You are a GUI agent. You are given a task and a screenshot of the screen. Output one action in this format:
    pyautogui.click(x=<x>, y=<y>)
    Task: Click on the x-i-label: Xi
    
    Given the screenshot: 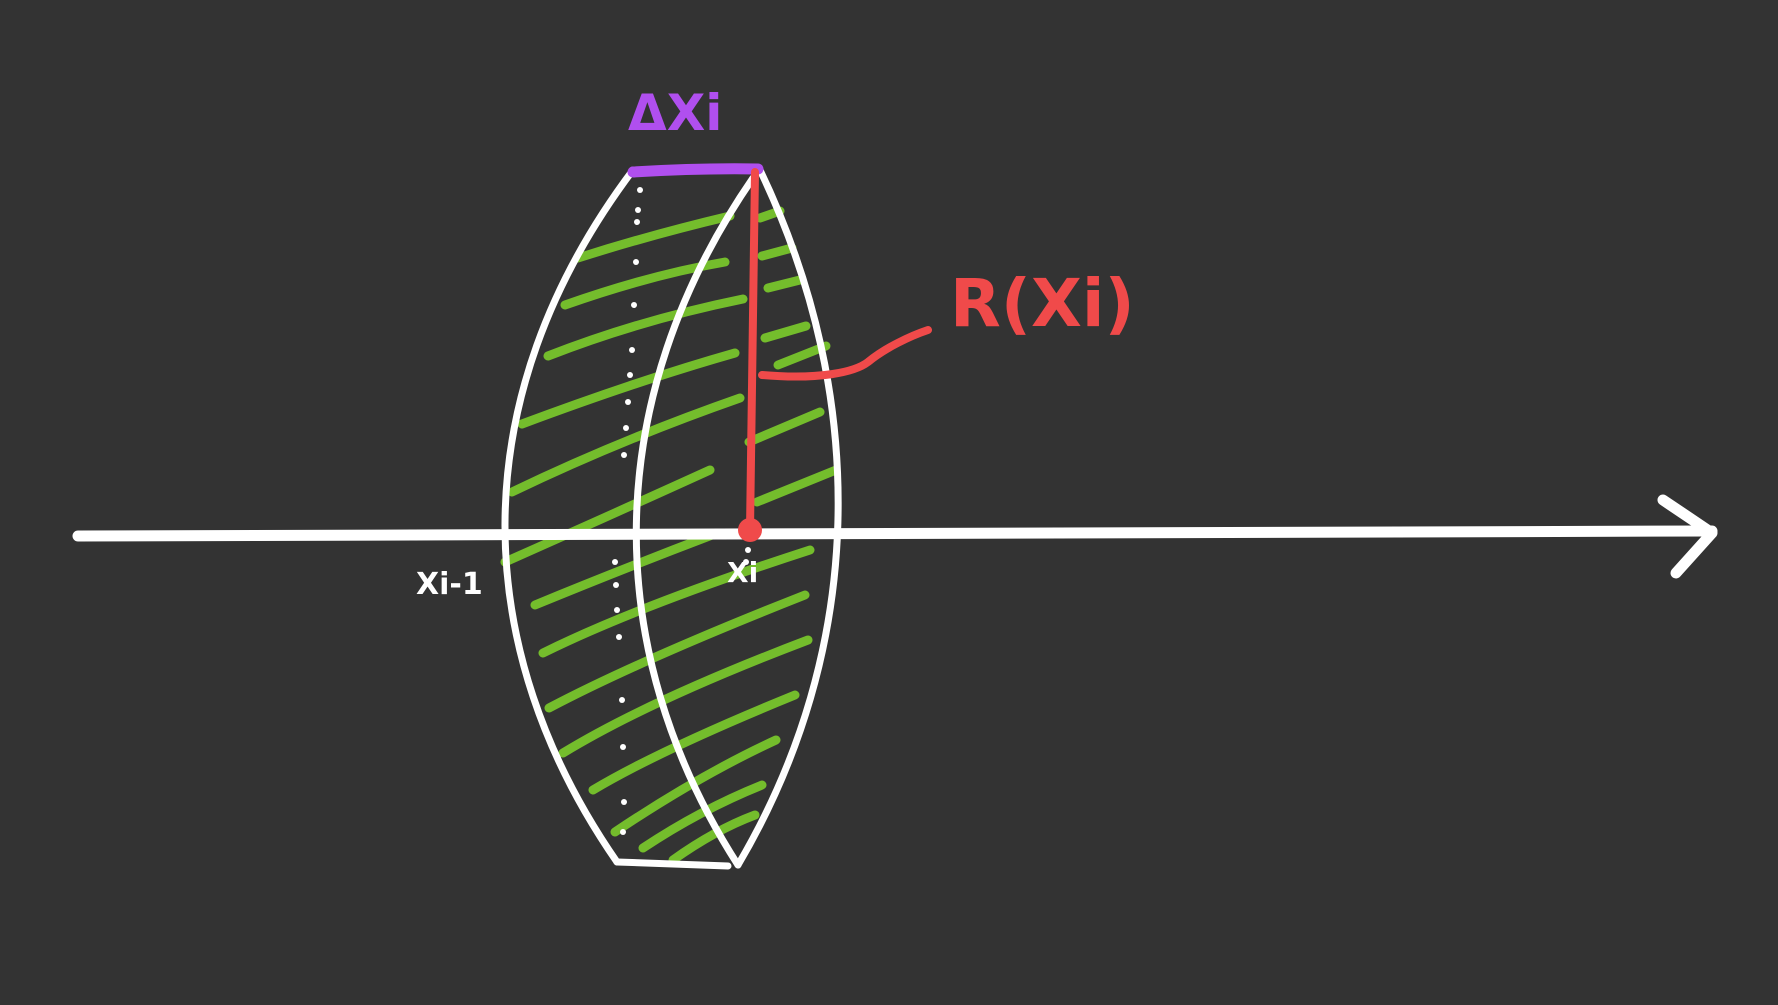 What is the action you would take?
    pyautogui.click(x=742, y=572)
    